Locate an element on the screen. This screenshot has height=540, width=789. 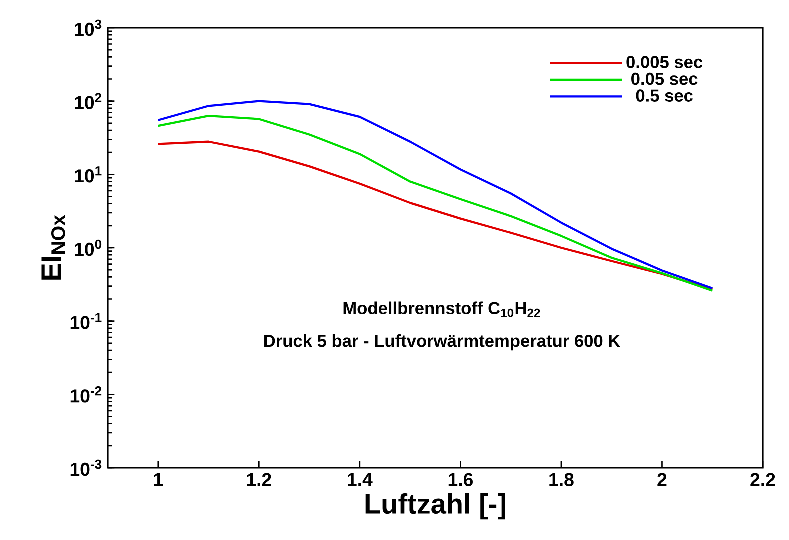
x-tick-label: 1 is located at coordinates (159, 479).